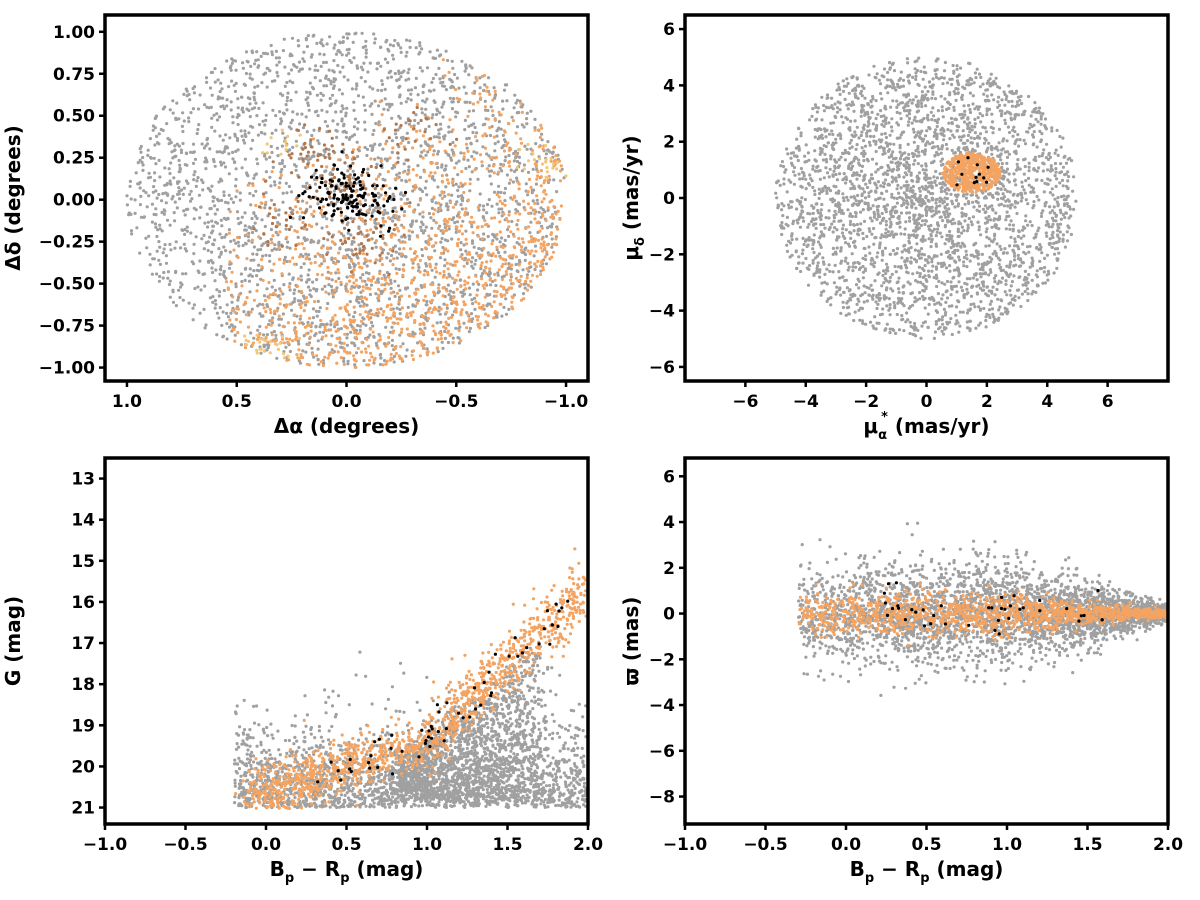  I want to click on core-series-point, so click(323, 199).